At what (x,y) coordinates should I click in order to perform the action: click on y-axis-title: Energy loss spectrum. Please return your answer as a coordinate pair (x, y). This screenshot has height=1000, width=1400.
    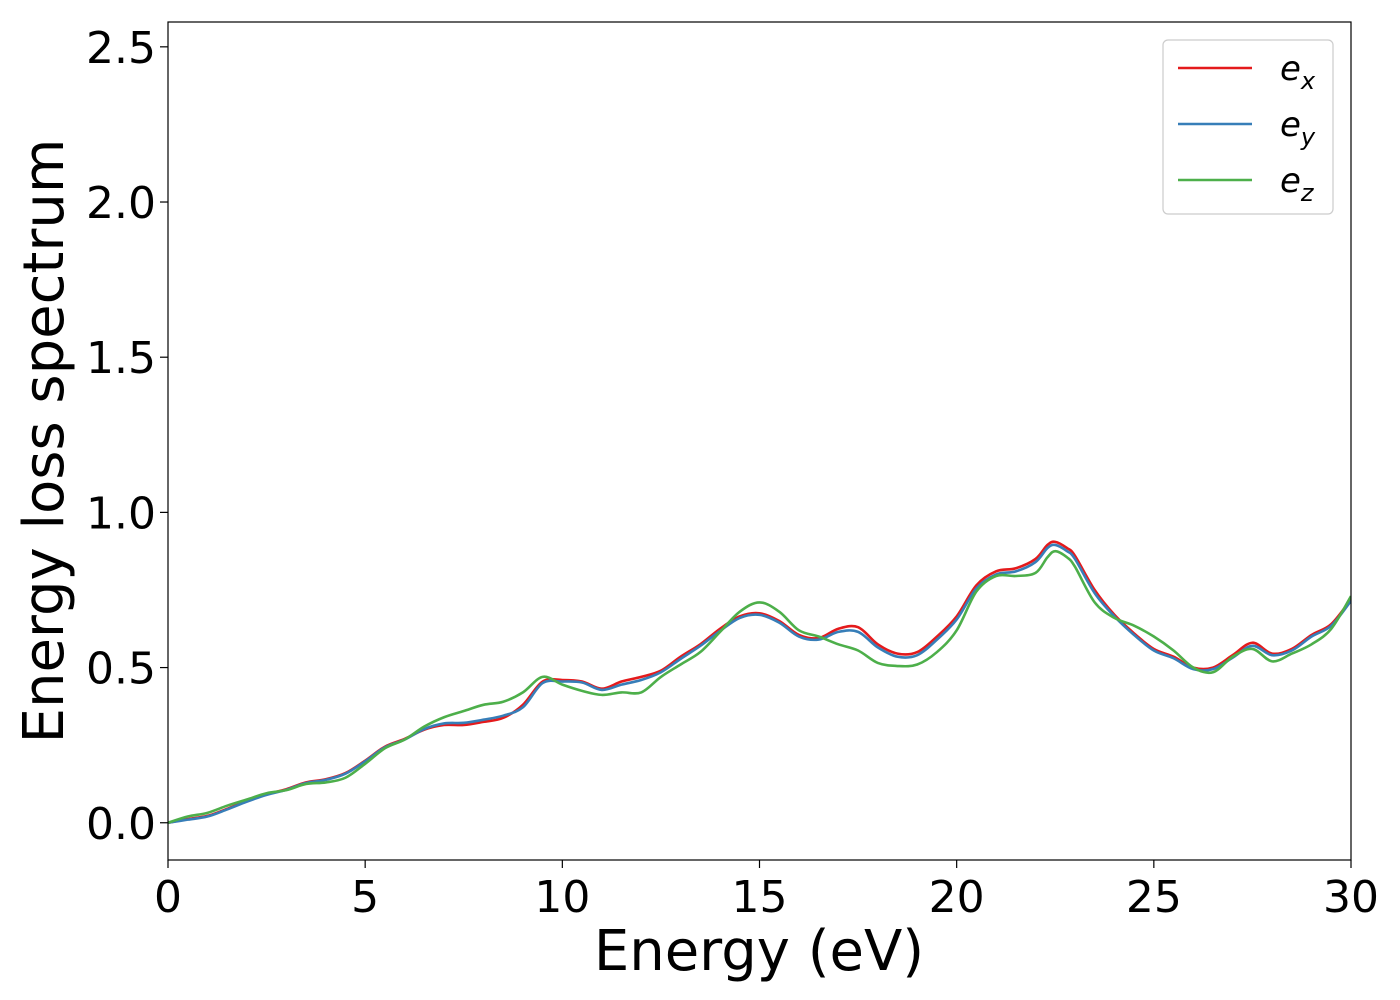
    Looking at the image, I should click on (44, 441).